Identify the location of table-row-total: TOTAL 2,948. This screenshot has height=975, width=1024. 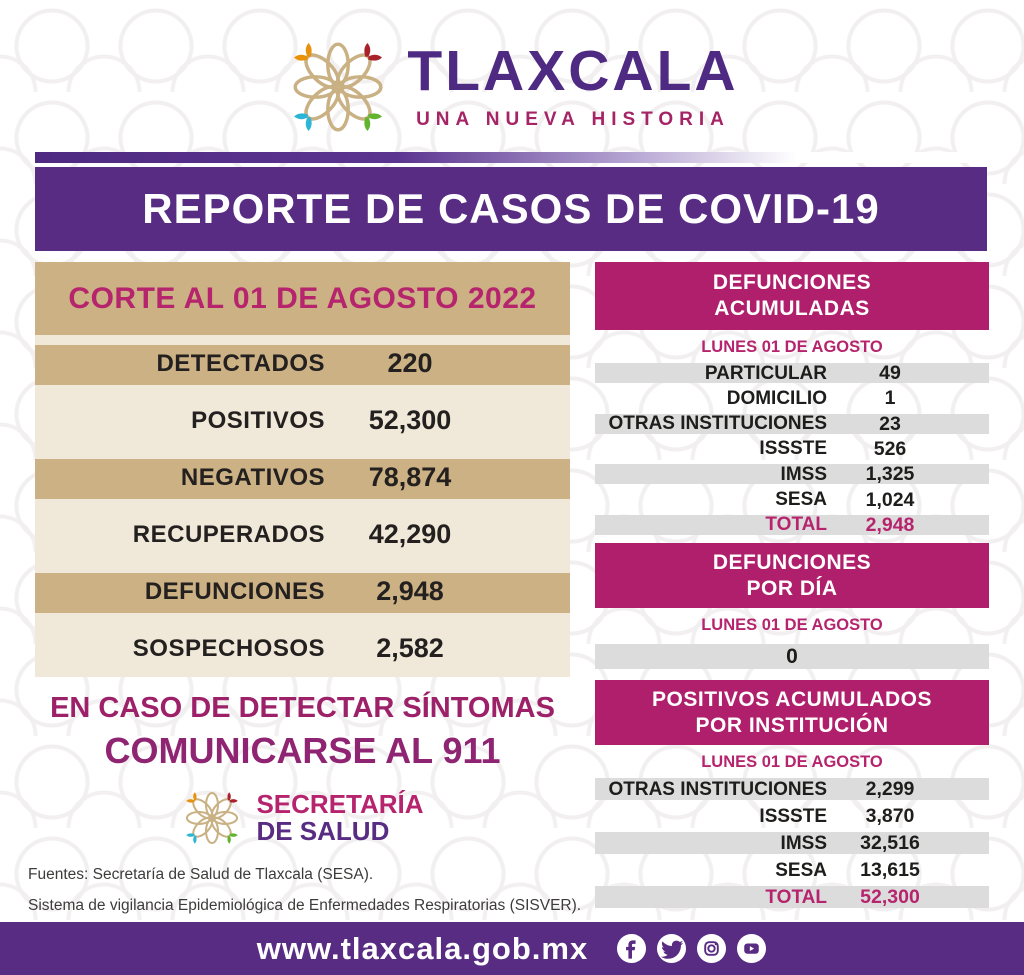
(792, 525).